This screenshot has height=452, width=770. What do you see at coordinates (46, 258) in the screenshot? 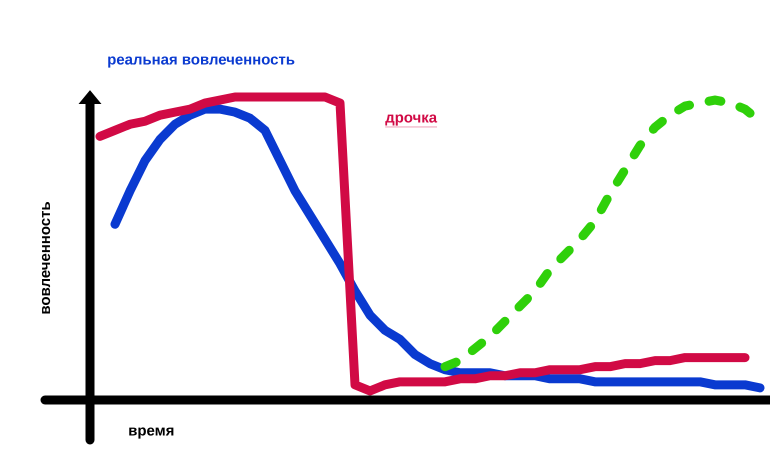
I see `y-axis-title: вовлеченность` at bounding box center [46, 258].